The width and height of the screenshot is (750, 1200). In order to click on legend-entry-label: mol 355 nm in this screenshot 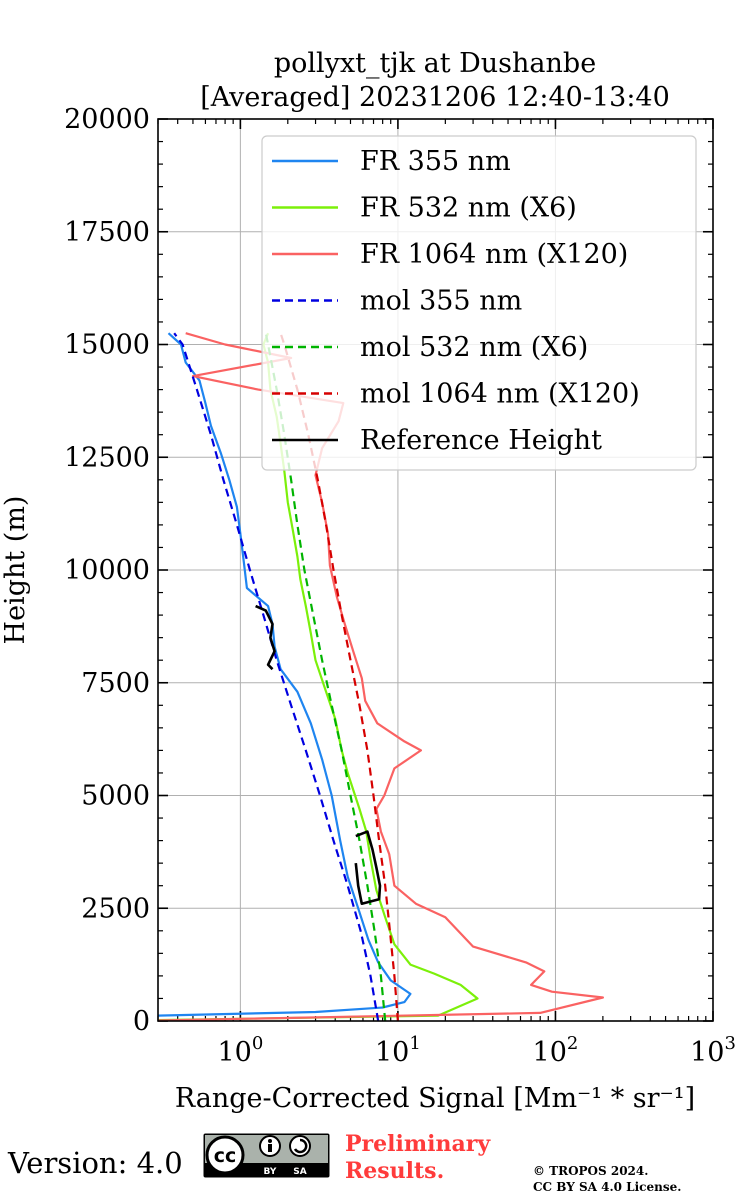, I will do `click(441, 301)`.